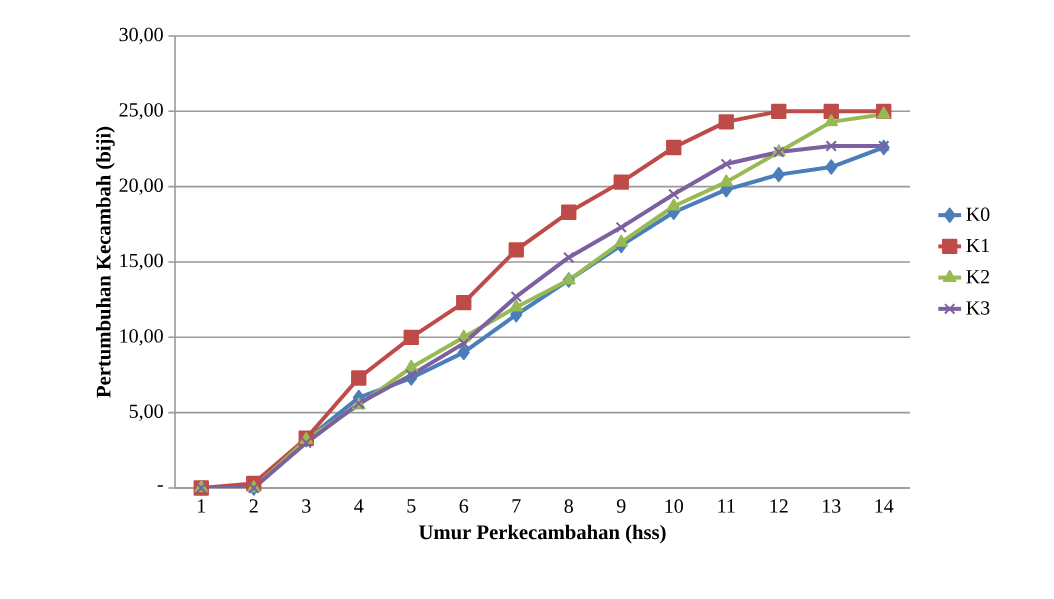 The height and width of the screenshot is (599, 1054). I want to click on x-tick-label: 3, so click(306, 506).